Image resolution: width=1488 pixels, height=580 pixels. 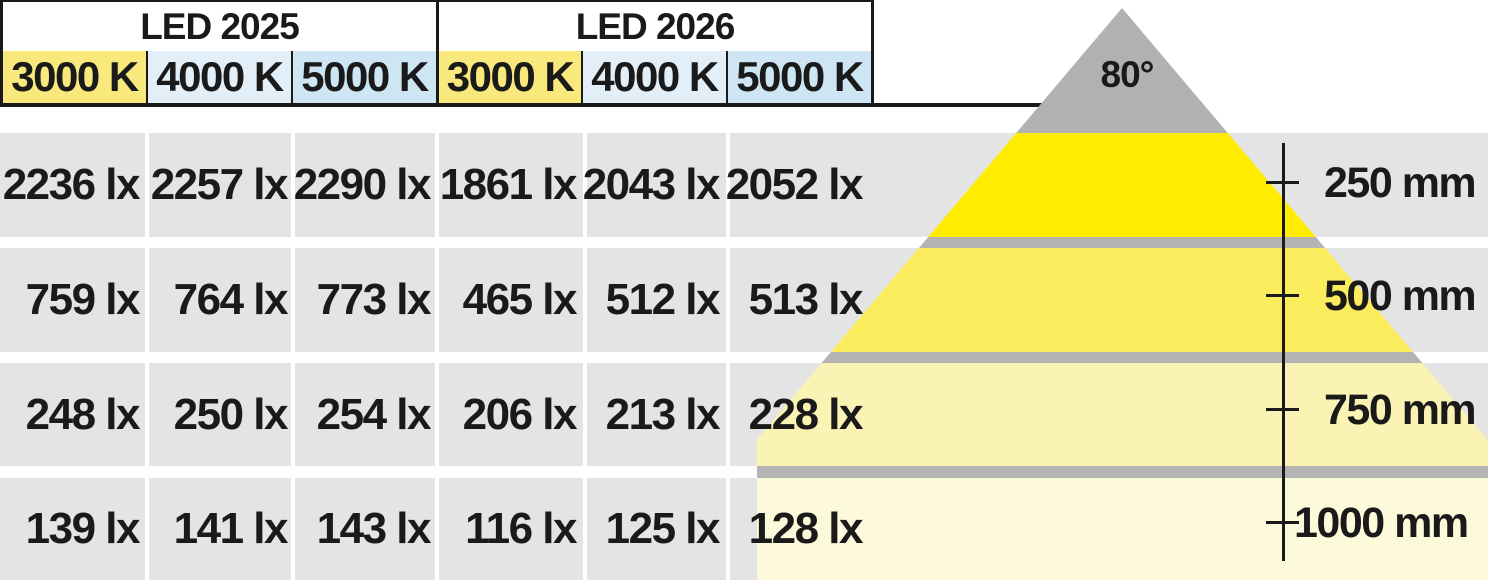 What do you see at coordinates (71, 184) in the screenshot?
I see `lux-value: 2236 lx` at bounding box center [71, 184].